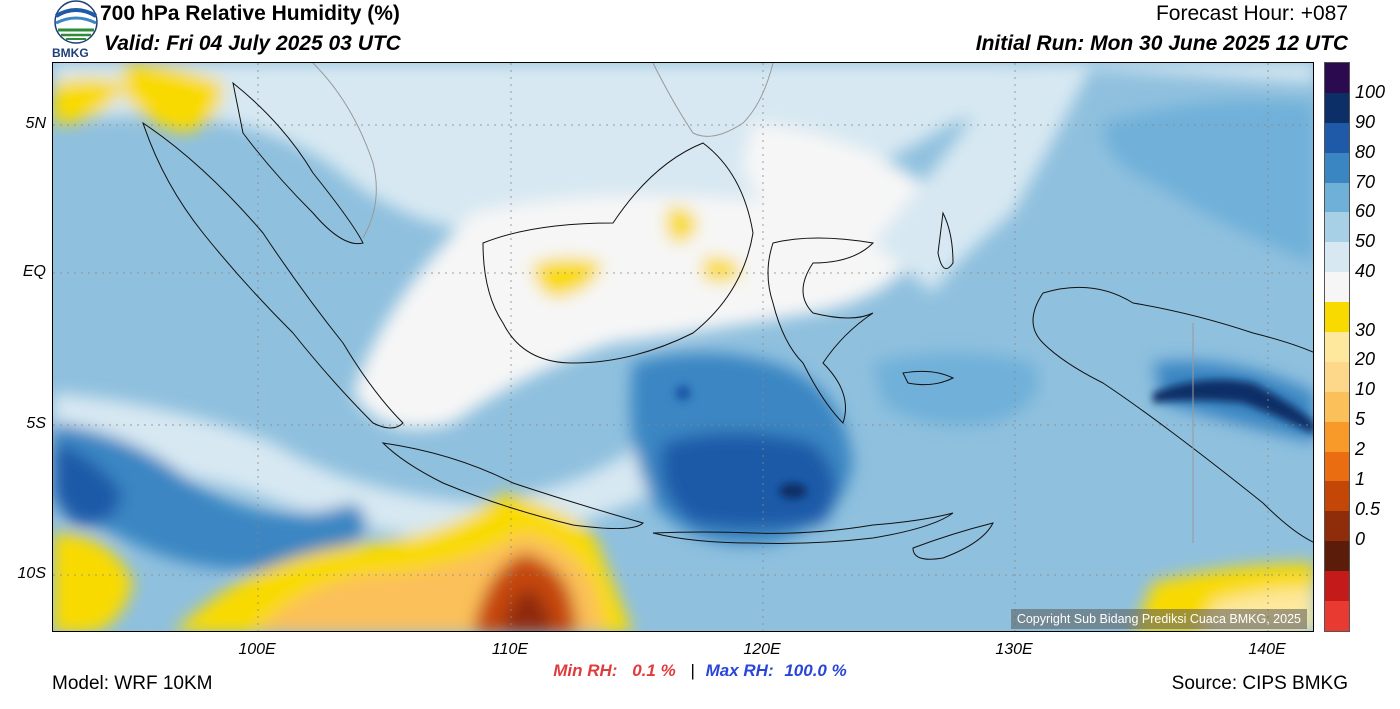 Image resolution: width=1400 pixels, height=709 pixels. What do you see at coordinates (36, 423) in the screenshot?
I see `lat-label-5s: 5S` at bounding box center [36, 423].